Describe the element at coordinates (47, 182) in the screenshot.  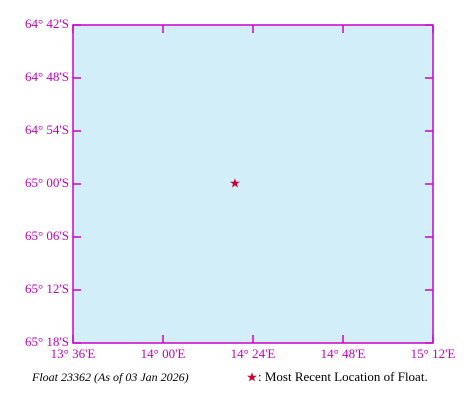
I see `y-tick-label: 65° 00'S` at that location.